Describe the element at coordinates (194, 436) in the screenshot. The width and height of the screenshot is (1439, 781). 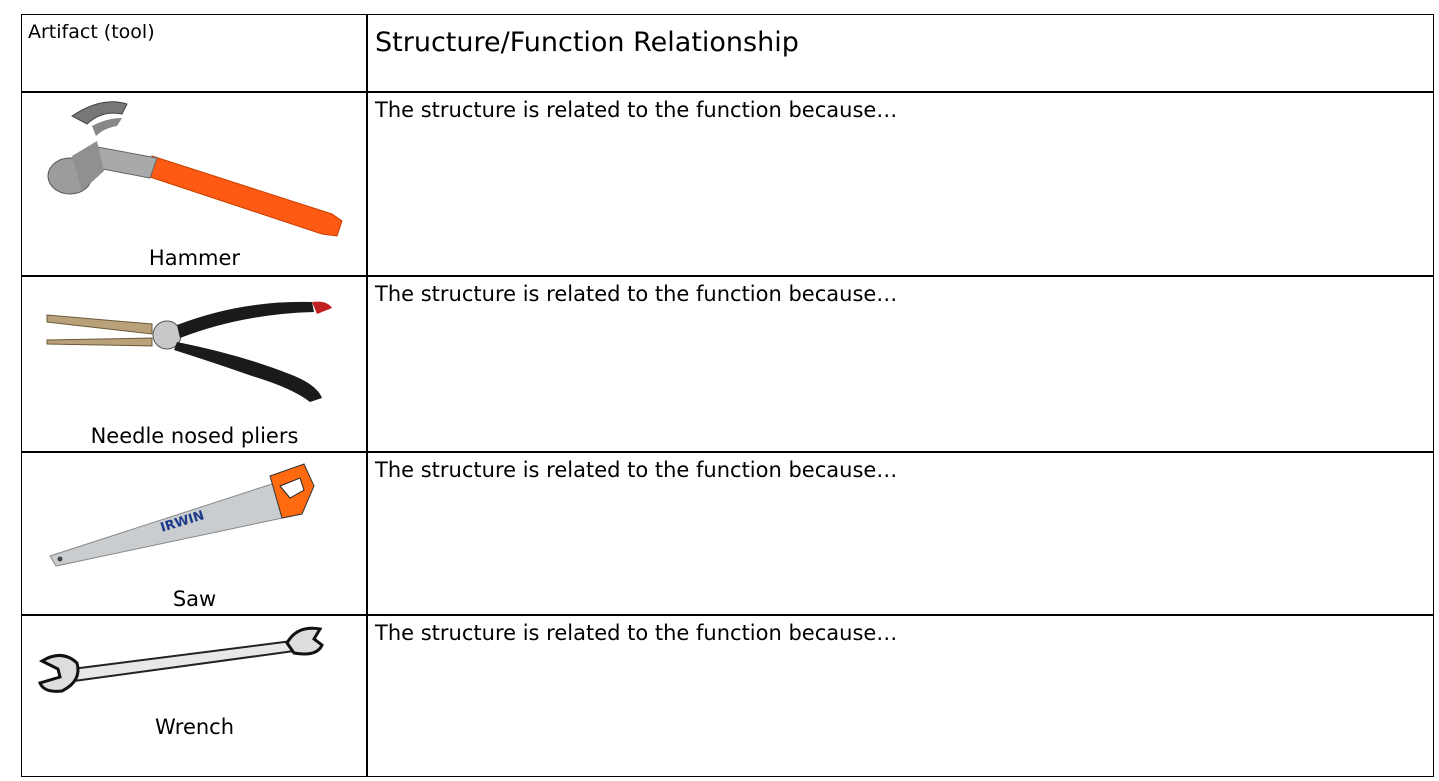
I see `tool-label: Needle nosed pliers` at that location.